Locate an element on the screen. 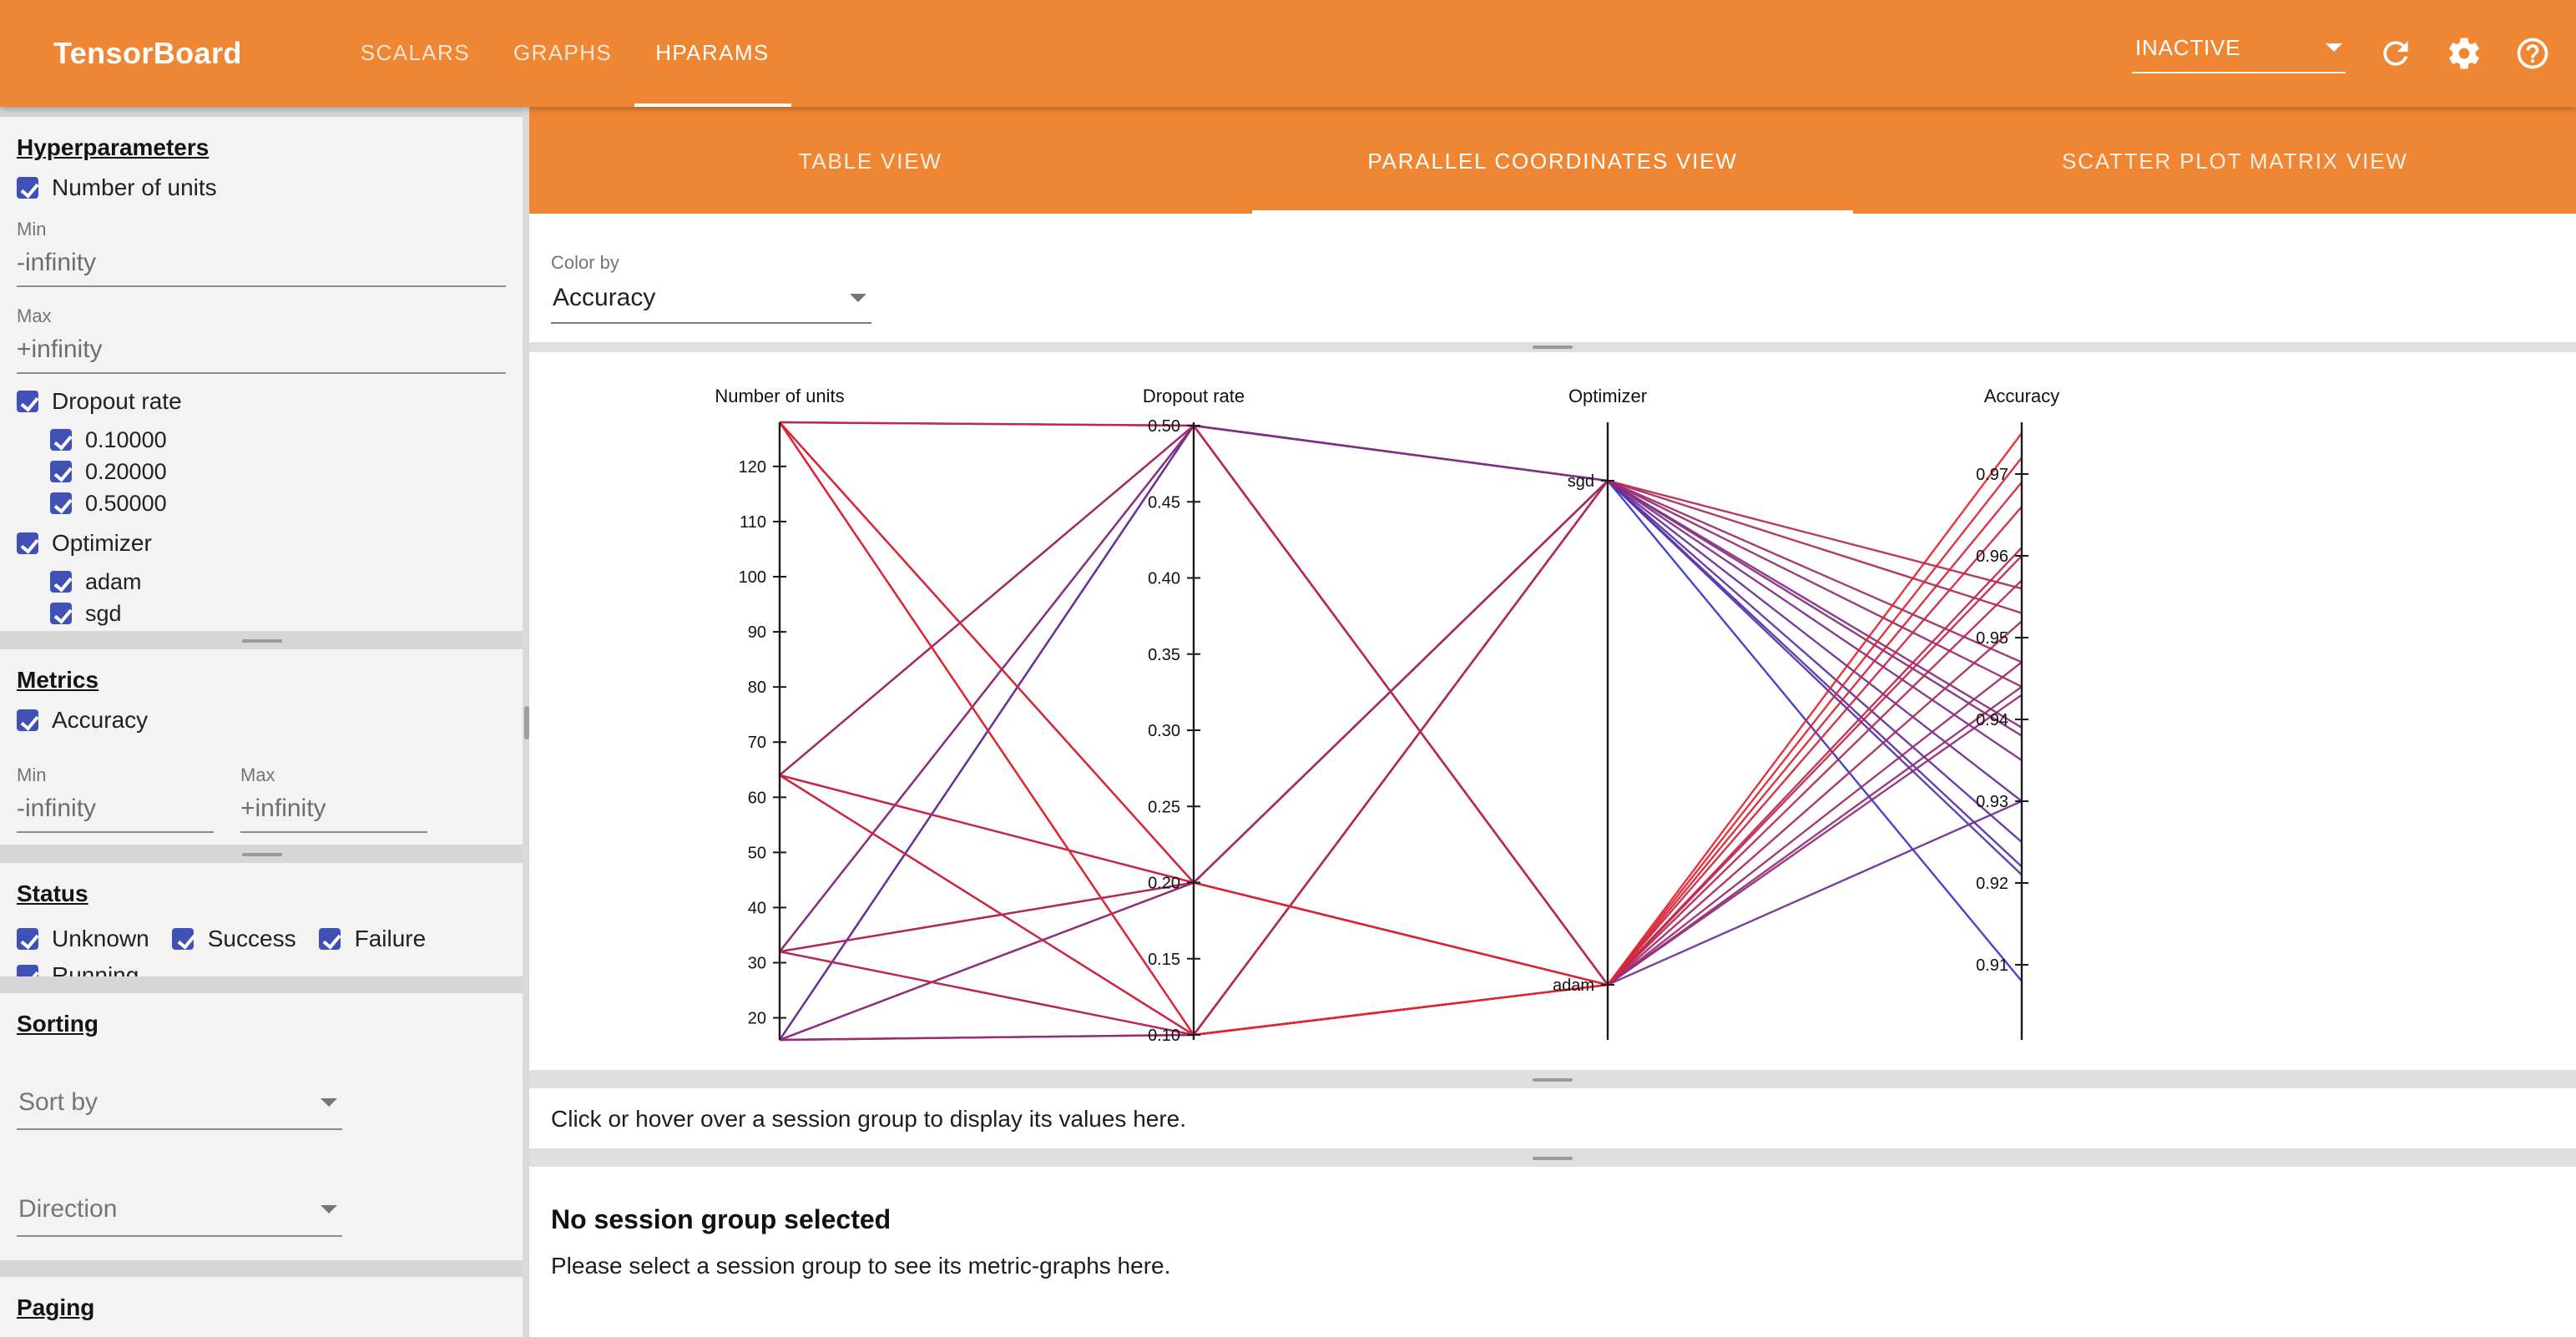  axis-number-of-units: Number of units 20 30 40 50 60 70 80 90 100 110 120 is located at coordinates (780, 713).